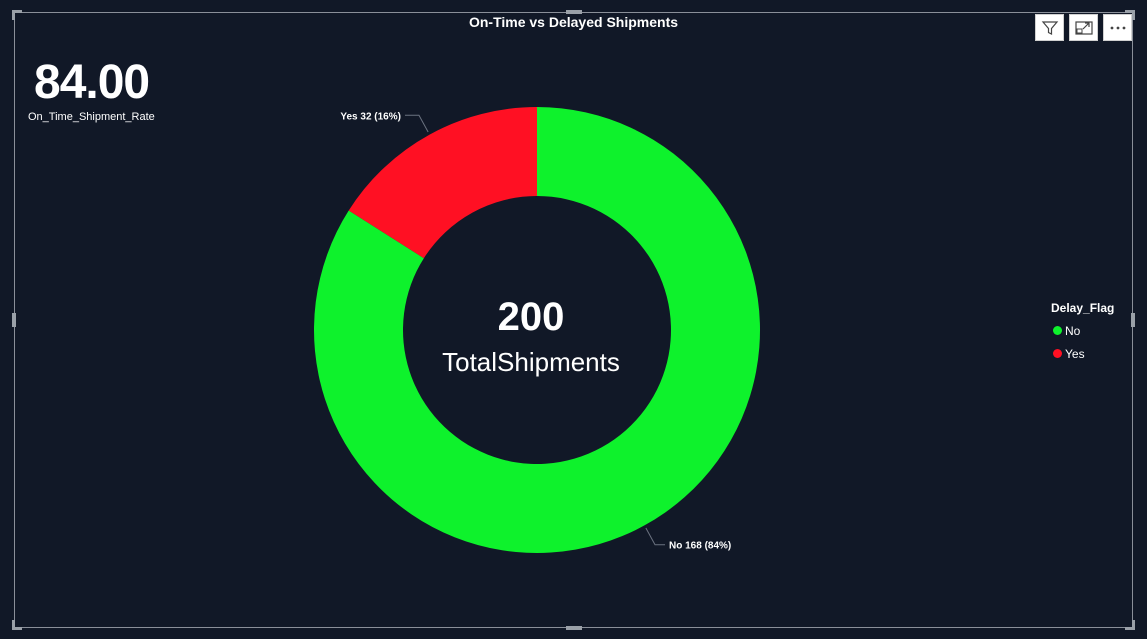 Image resolution: width=1147 pixels, height=639 pixels. I want to click on filter-button, so click(1049, 27).